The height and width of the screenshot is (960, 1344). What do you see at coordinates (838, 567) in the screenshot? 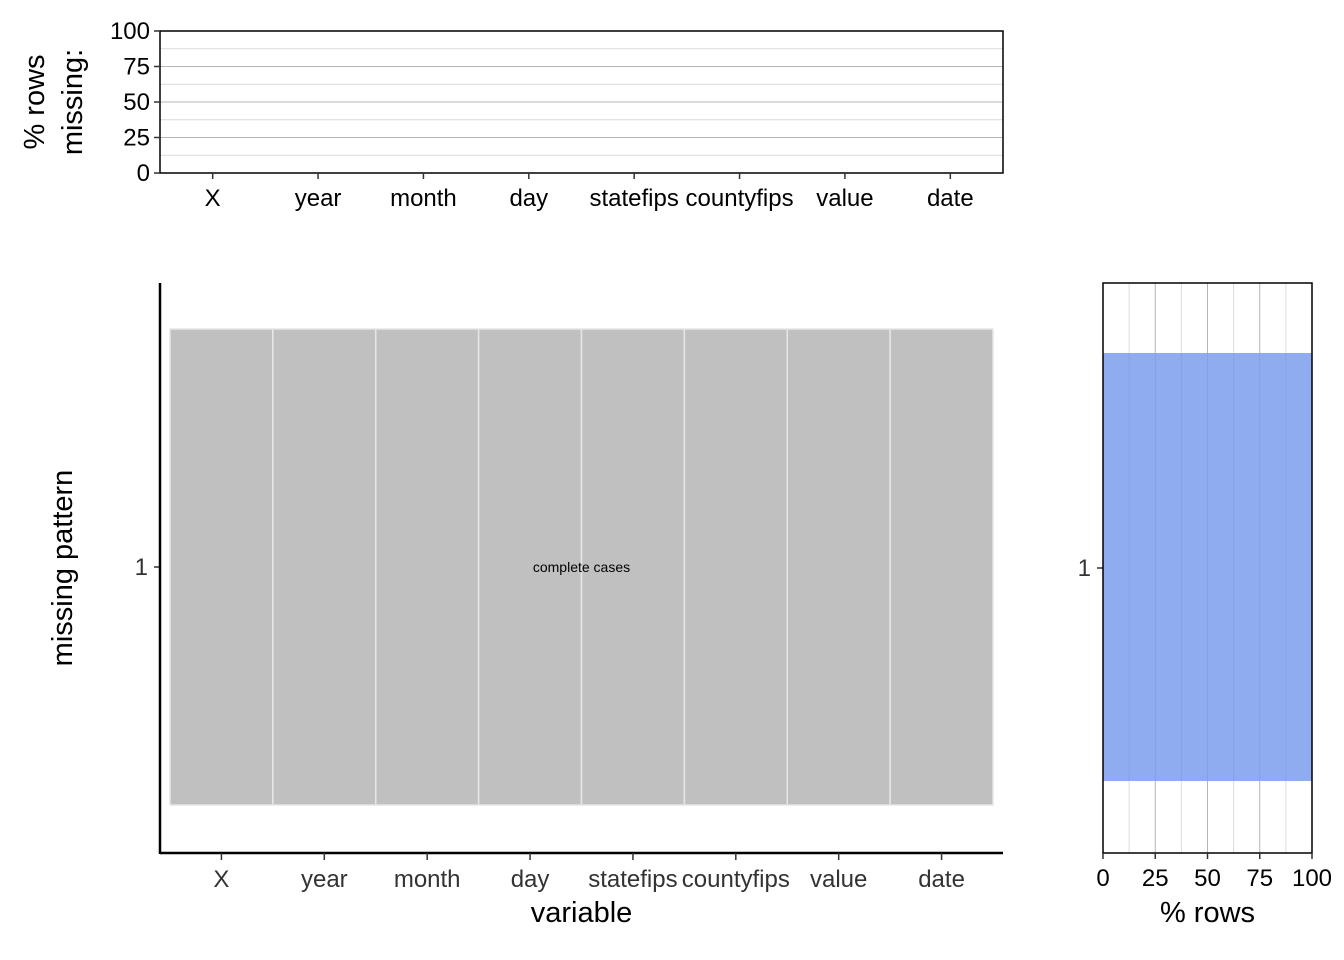
I see `pattern-tile-value` at bounding box center [838, 567].